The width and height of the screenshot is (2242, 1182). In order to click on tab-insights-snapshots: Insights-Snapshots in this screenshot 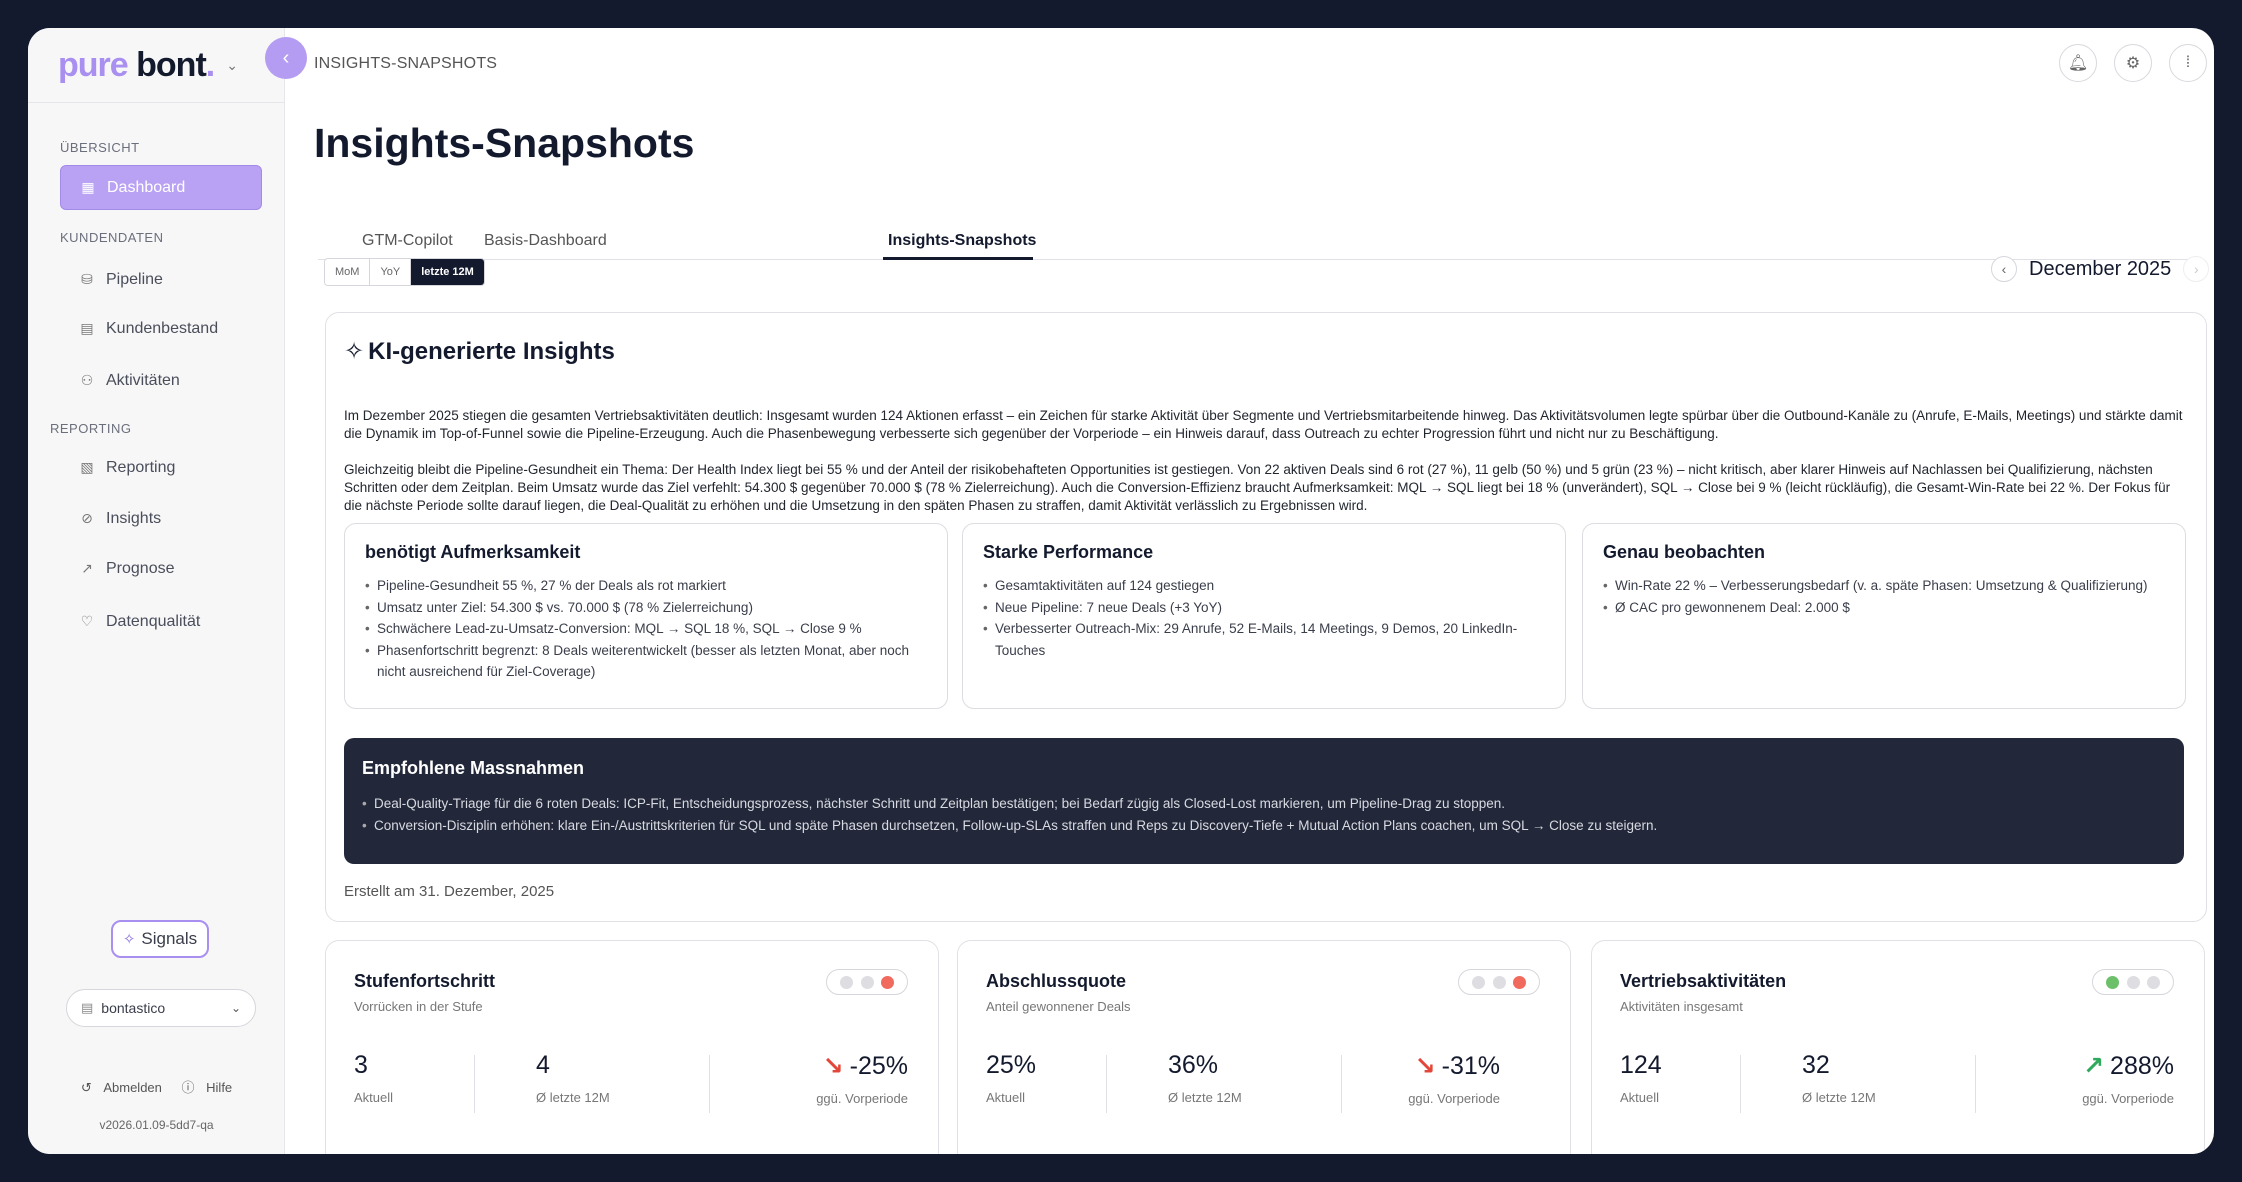, I will do `click(962, 240)`.